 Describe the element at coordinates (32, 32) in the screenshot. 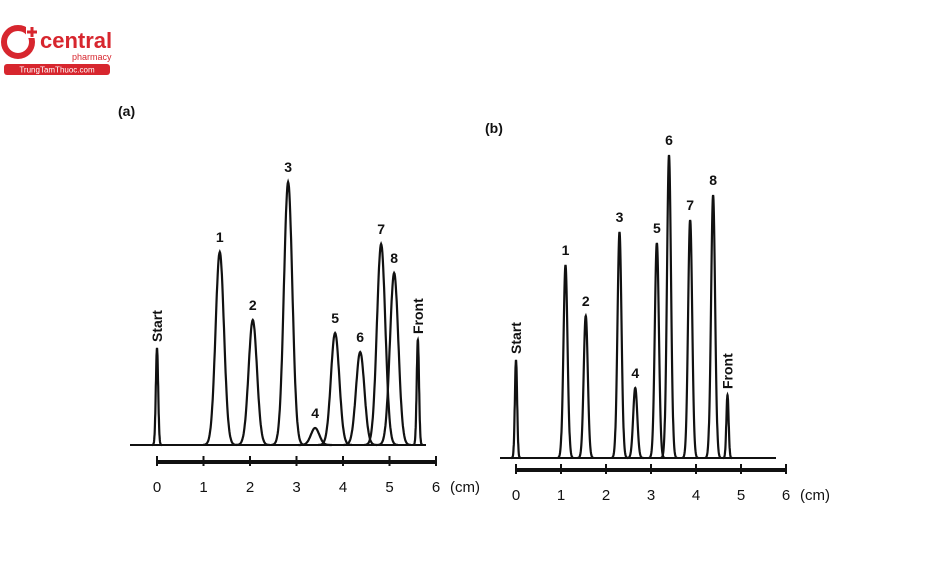

I see `logo-cross` at that location.